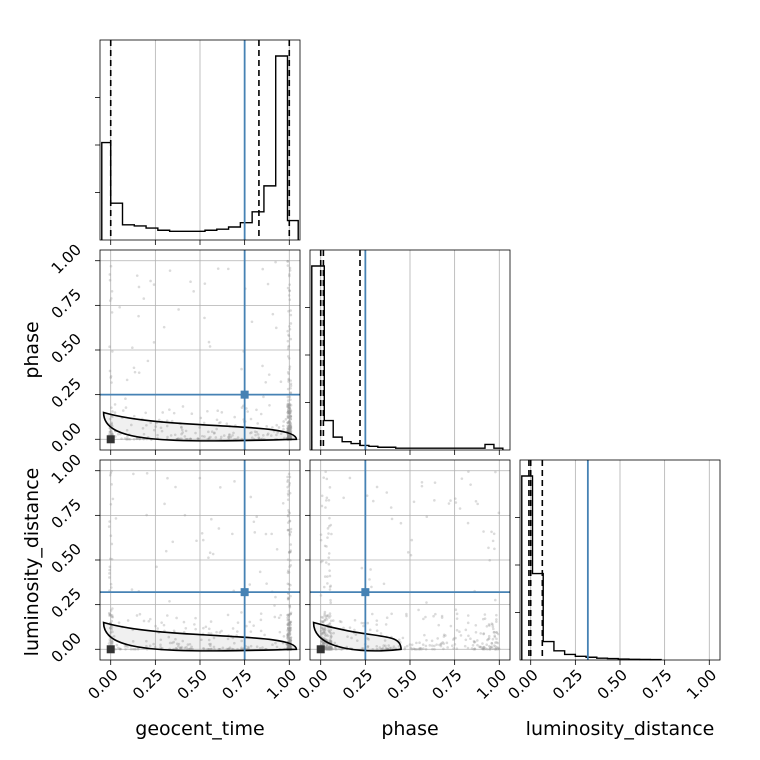 Image resolution: width=760 pixels, height=760 pixels. I want to click on scatter-panel-geocent_time-phase: 0.00 0.25 0.50 0.75 1.00, so click(174, 348).